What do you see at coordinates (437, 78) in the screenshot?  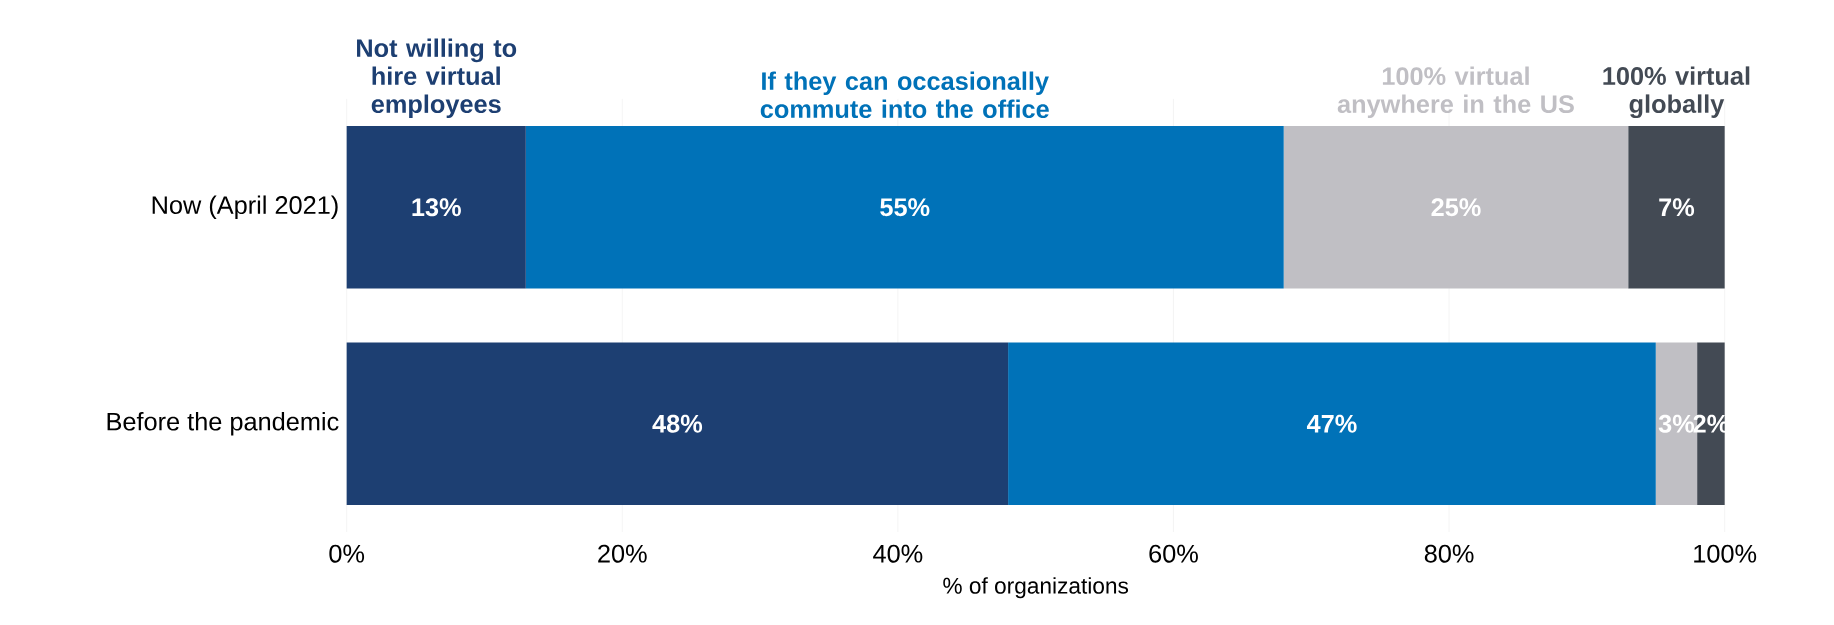 I see `series-label: Not willing to hire virtual employees` at bounding box center [437, 78].